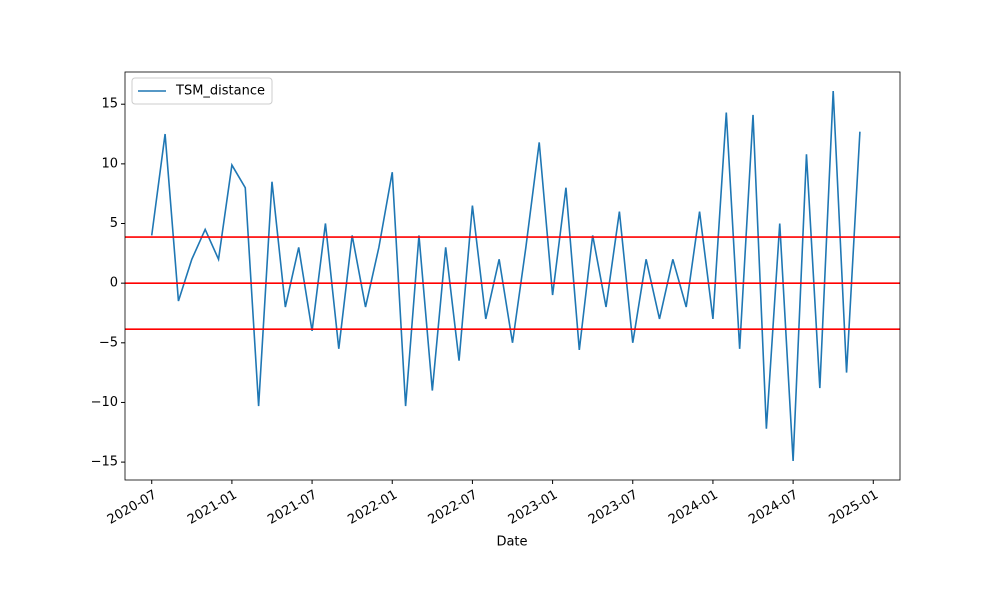 The width and height of the screenshot is (1000, 604). Describe the element at coordinates (773, 508) in the screenshot. I see `x-tick-label: 2024-07` at that location.